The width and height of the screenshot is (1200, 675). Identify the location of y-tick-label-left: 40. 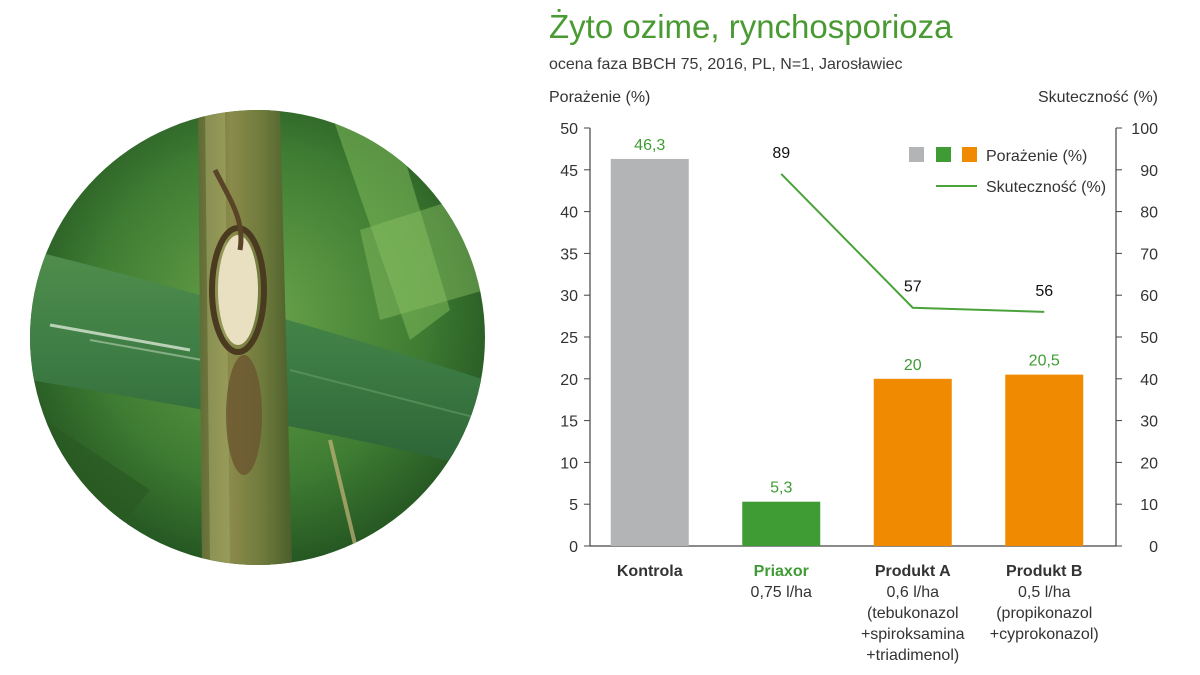
(569, 213).